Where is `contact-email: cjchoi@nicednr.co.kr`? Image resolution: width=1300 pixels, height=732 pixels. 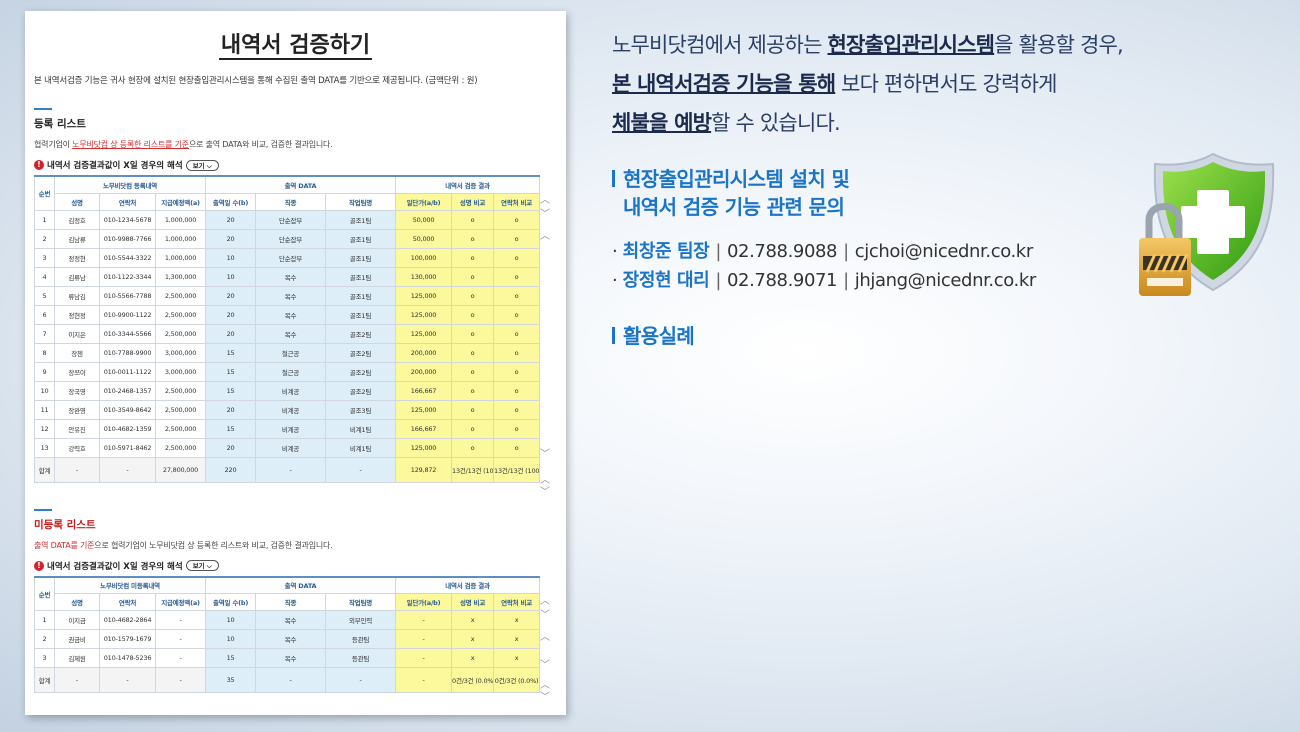 contact-email: cjchoi@nicednr.co.kr is located at coordinates (943, 251).